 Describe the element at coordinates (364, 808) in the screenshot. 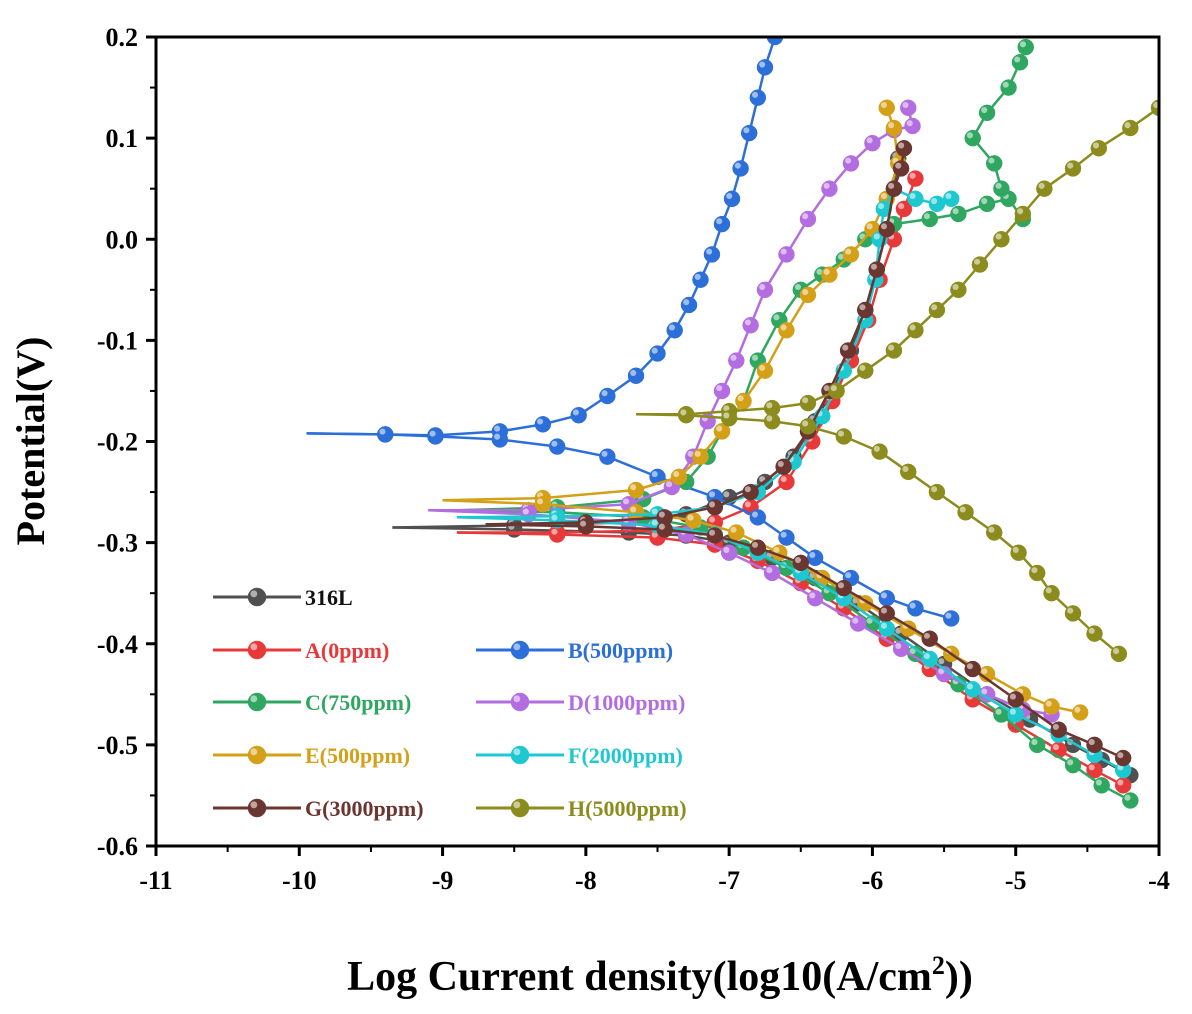

I see `legend-label: G(3000ppm)` at that location.